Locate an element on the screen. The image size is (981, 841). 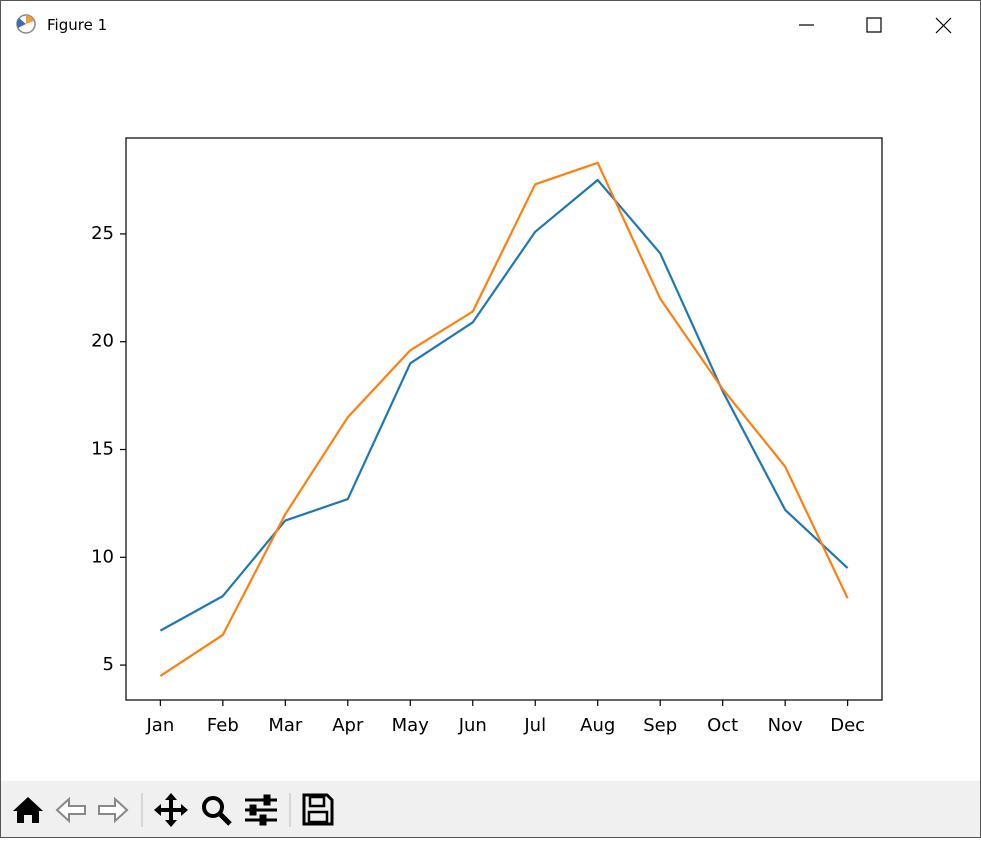
x-tick-label: Nov is located at coordinates (785, 725).